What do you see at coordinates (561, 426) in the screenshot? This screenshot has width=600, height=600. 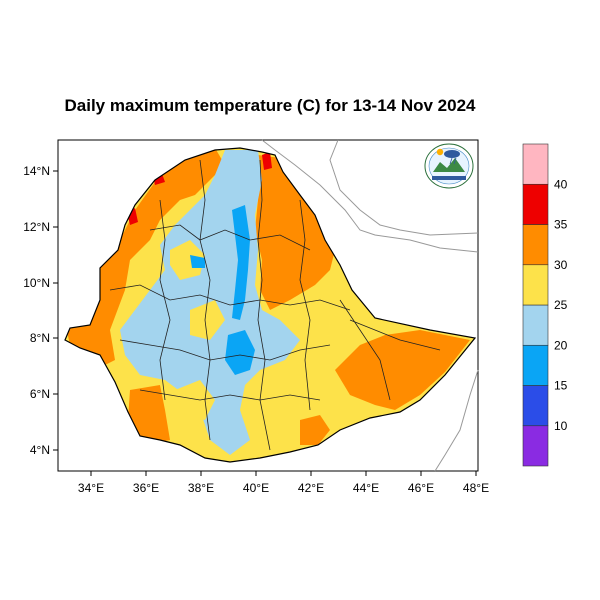 I see `legend-label: 10` at bounding box center [561, 426].